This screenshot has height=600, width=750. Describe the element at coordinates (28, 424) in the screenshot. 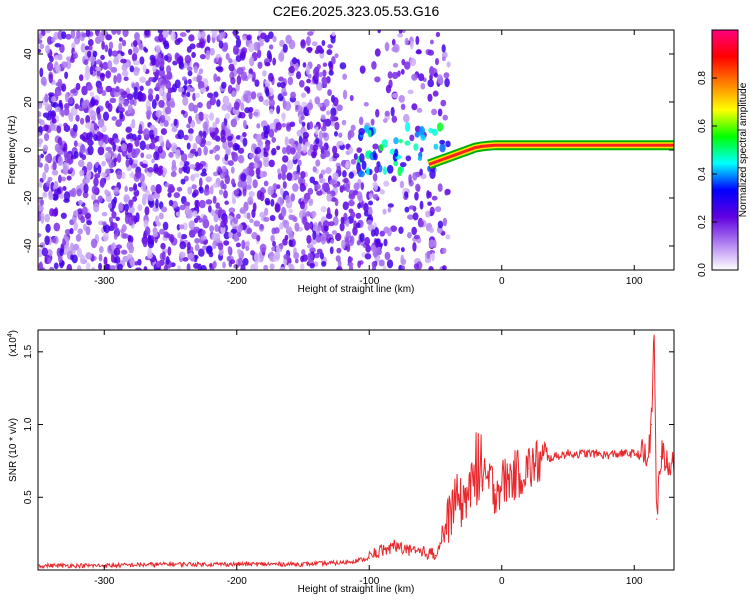

I see `snr-y-tick-label: 1.0` at that location.